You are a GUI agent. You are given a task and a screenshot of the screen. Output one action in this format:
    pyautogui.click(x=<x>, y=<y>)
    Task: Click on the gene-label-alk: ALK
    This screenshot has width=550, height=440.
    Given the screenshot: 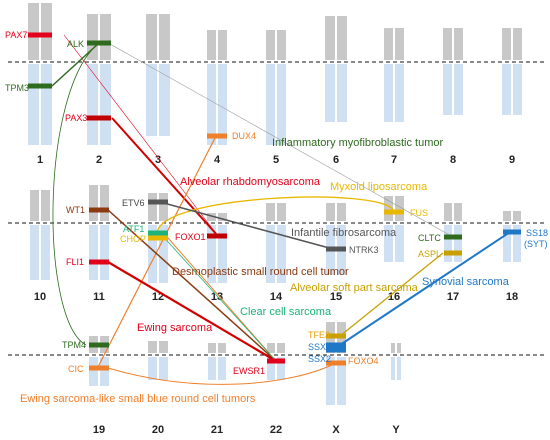 What is the action you would take?
    pyautogui.click(x=75, y=44)
    